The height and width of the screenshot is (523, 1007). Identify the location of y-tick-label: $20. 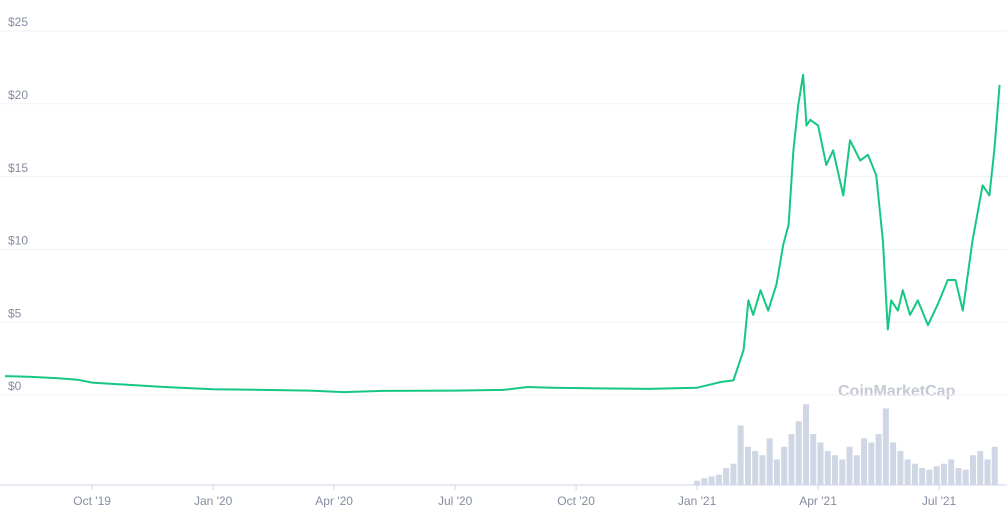
(18, 95).